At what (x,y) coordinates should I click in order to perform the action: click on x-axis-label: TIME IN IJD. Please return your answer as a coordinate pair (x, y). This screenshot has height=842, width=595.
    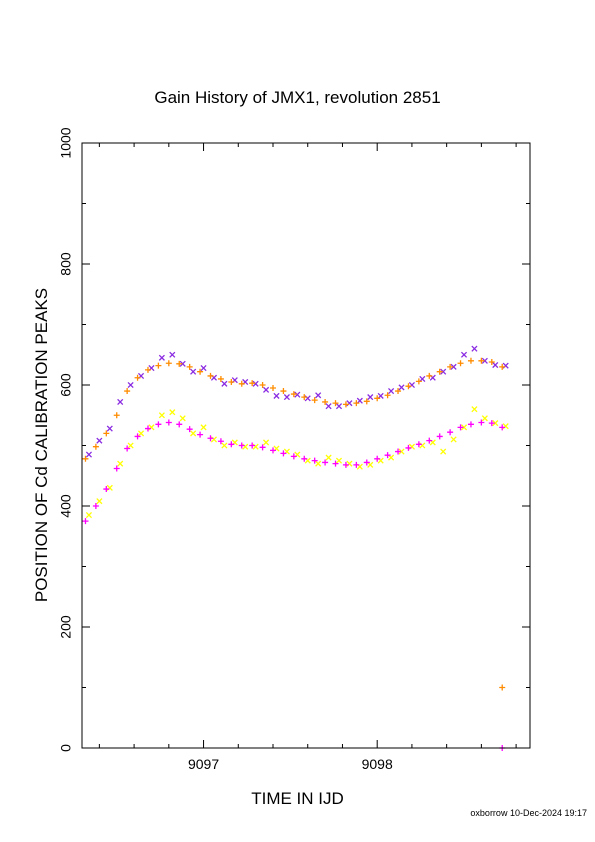
    Looking at the image, I should click on (297, 798).